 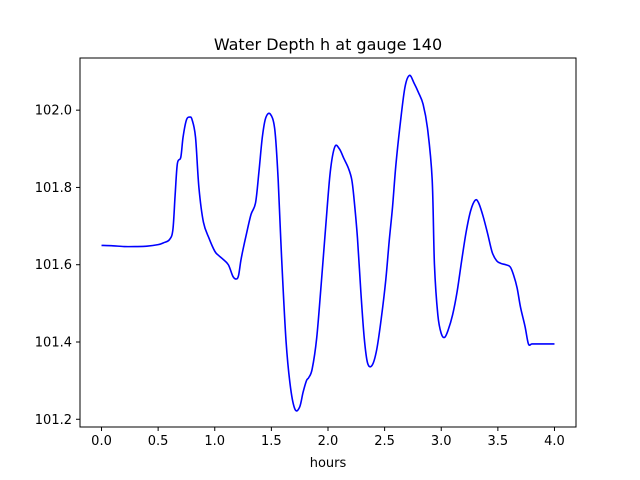 What do you see at coordinates (53, 111) in the screenshot?
I see `y-tick-label: 102.0` at bounding box center [53, 111].